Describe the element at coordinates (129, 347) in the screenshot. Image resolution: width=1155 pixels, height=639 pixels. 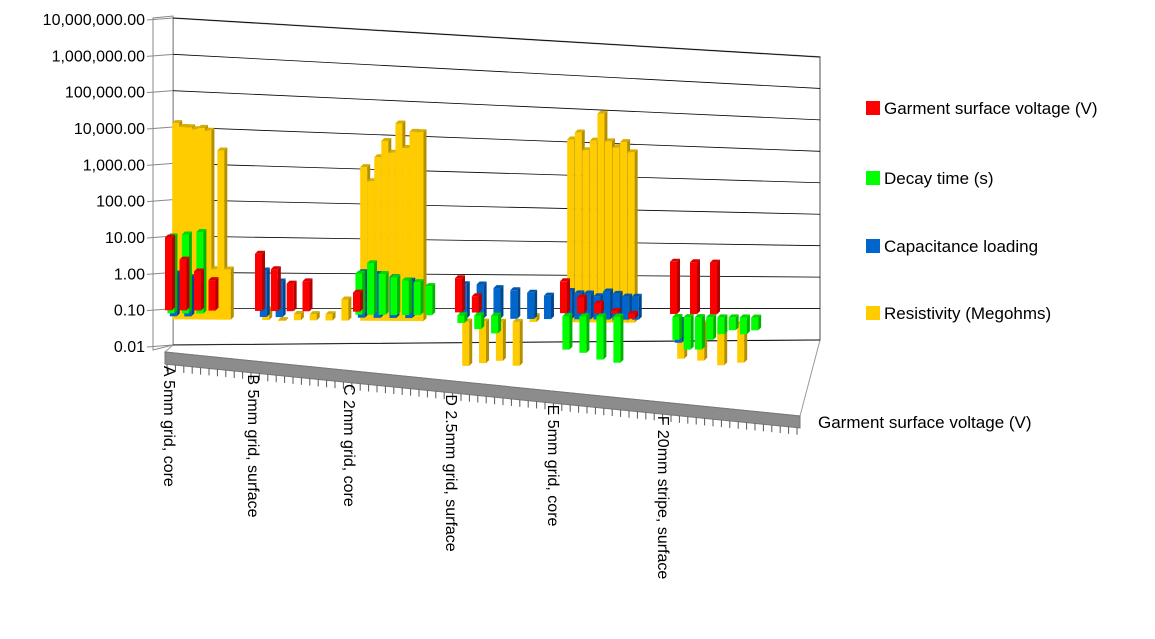
I see `y-tick-label: 0.01` at that location.